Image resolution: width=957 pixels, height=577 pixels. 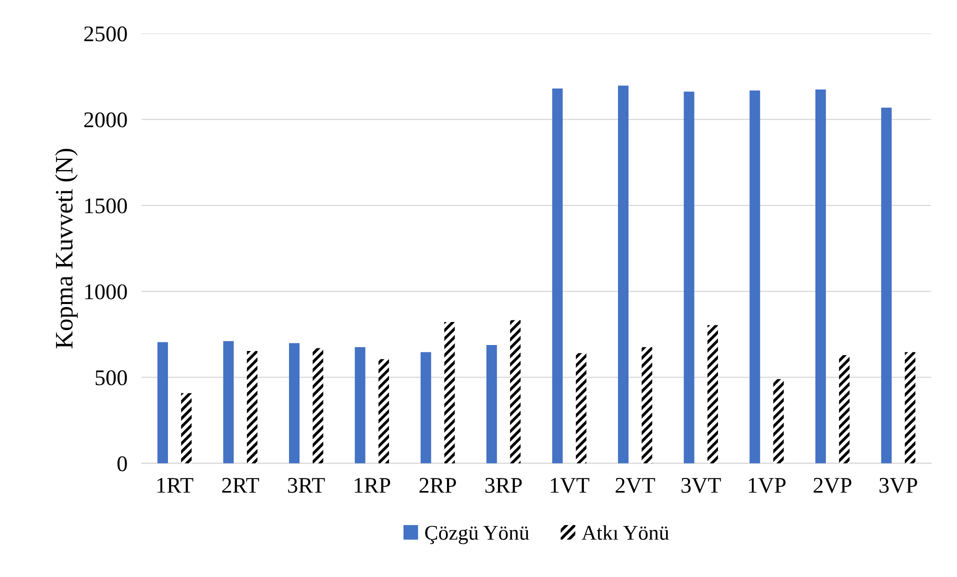 I want to click on x-tick-label: 1VT, so click(x=570, y=485).